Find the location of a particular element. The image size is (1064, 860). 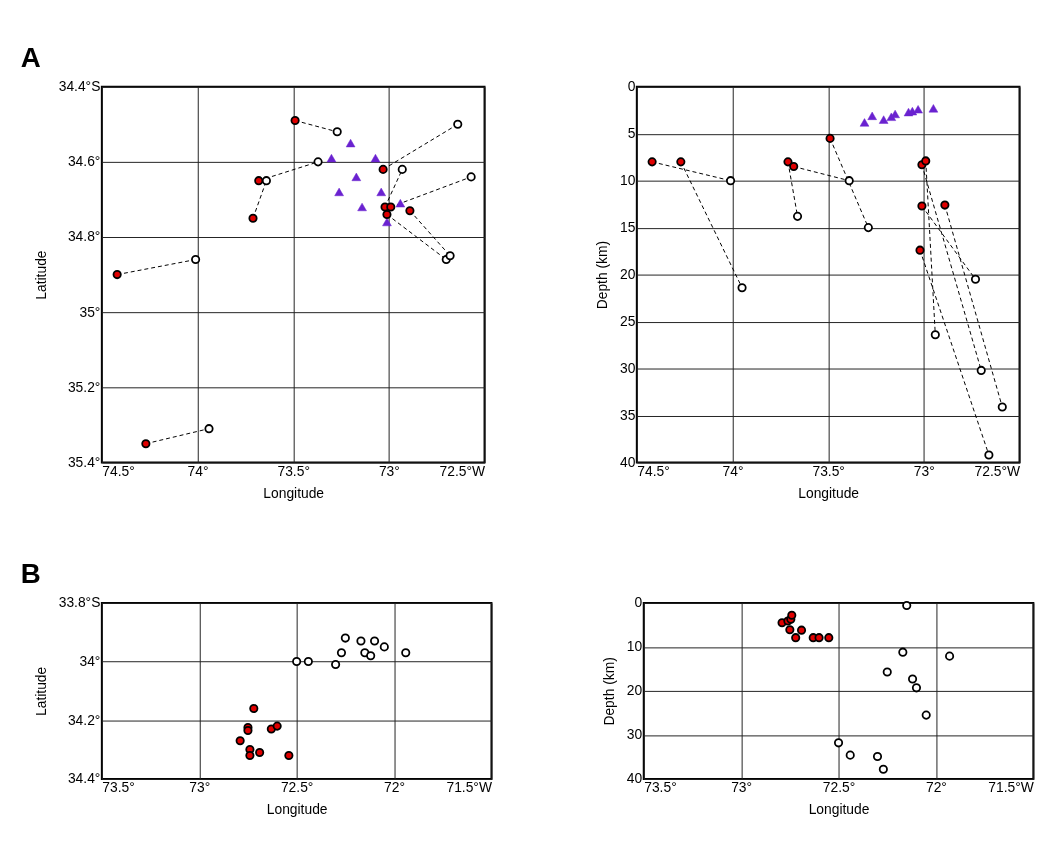

y-tick-label: 34.4° is located at coordinates (84, 778).